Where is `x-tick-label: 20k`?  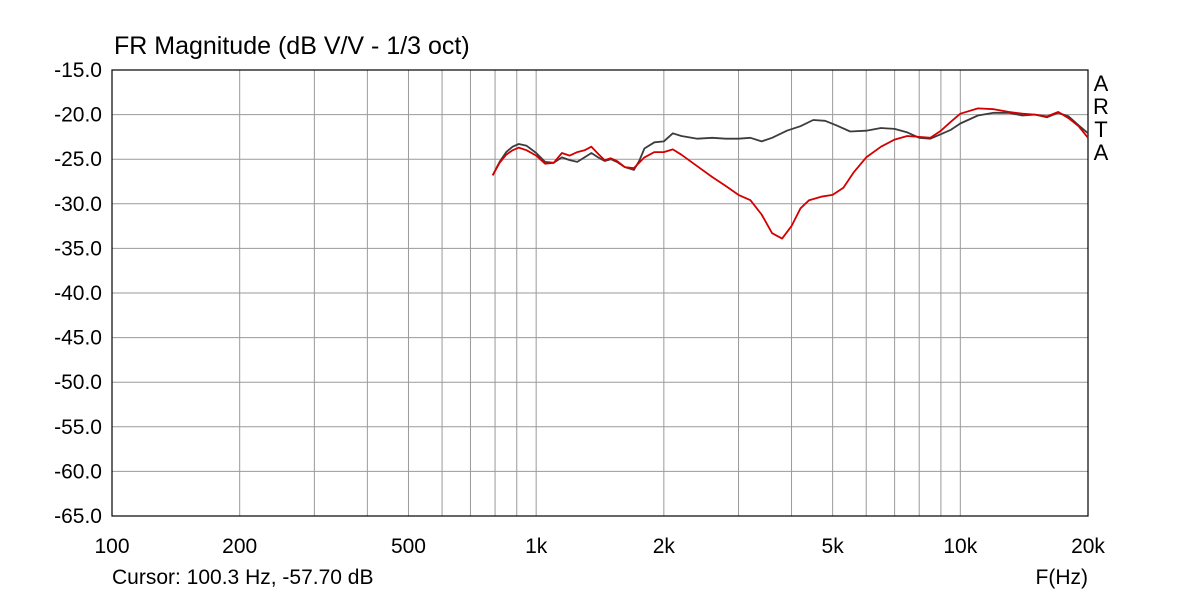
x-tick-label: 20k is located at coordinates (1088, 546).